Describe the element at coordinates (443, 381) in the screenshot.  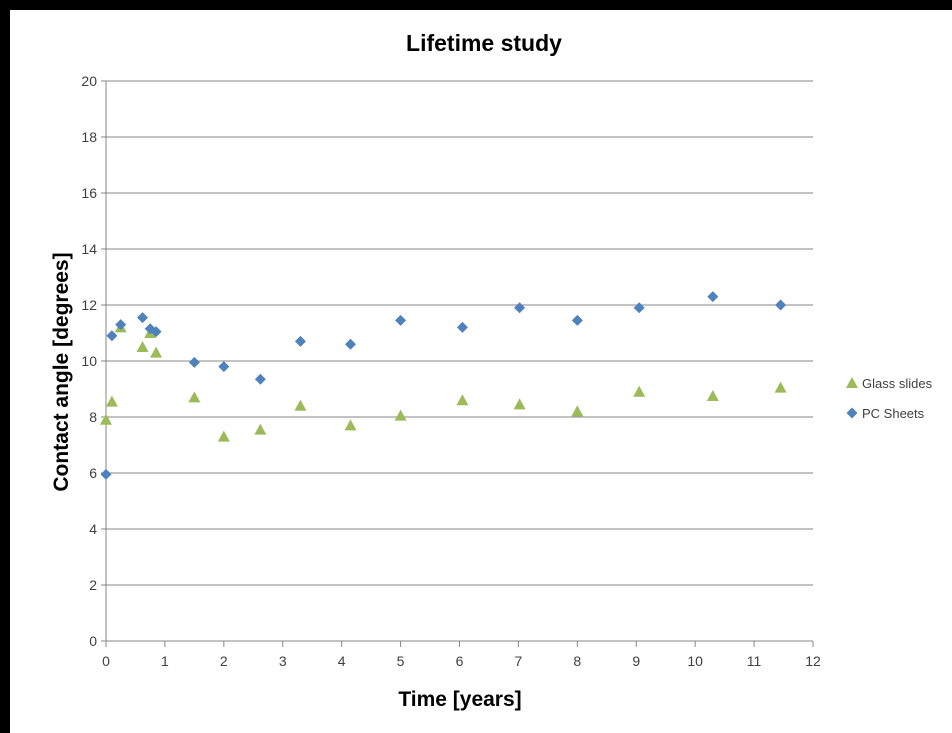
I see `series-glass-slides` at that location.